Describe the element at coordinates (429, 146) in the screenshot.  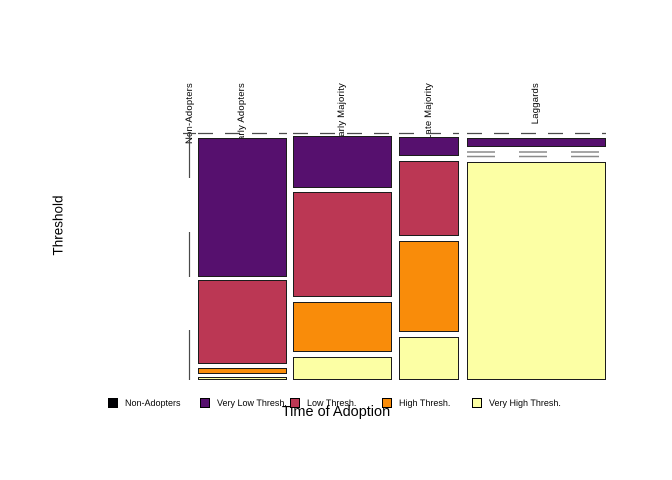
I see `mosaic-cell-late-majority-very-low-thresh-` at that location.